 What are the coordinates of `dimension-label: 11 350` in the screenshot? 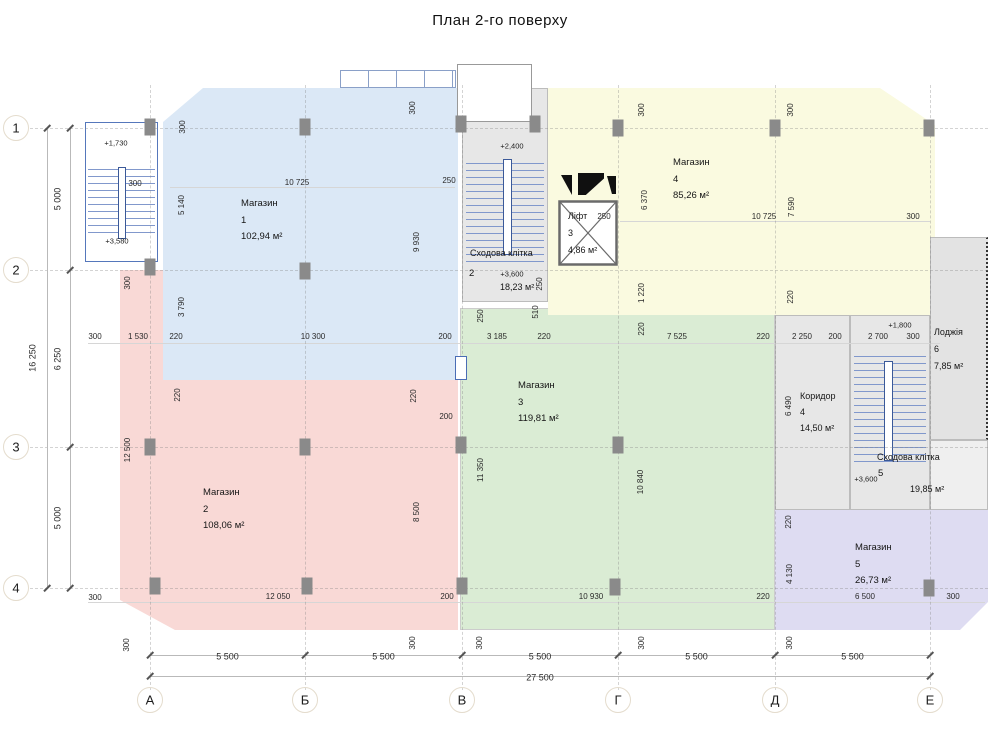 It's located at (480, 470).